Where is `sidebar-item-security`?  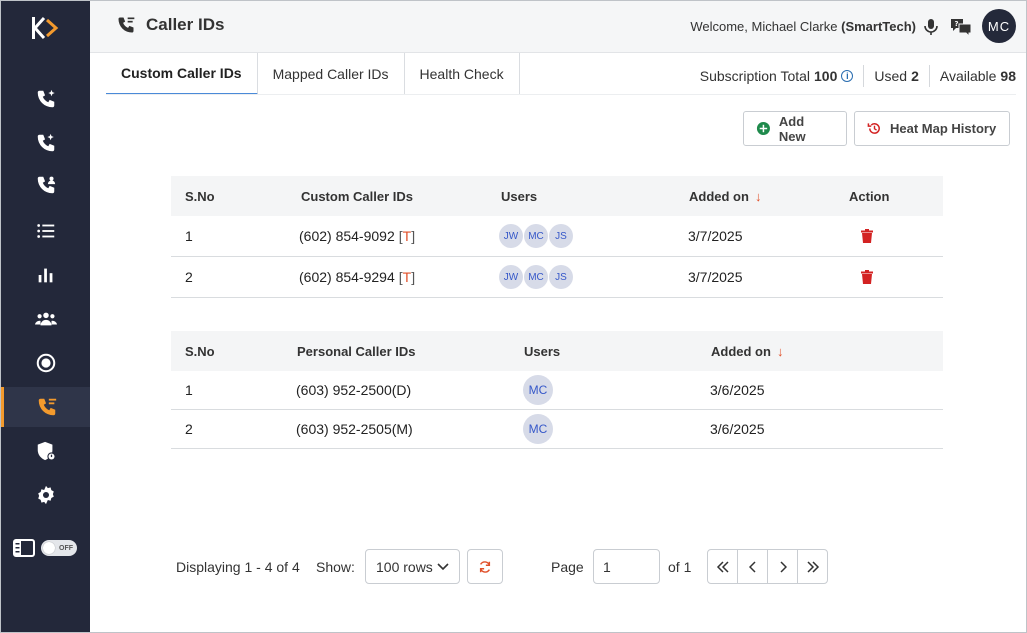 sidebar-item-security is located at coordinates (45, 451).